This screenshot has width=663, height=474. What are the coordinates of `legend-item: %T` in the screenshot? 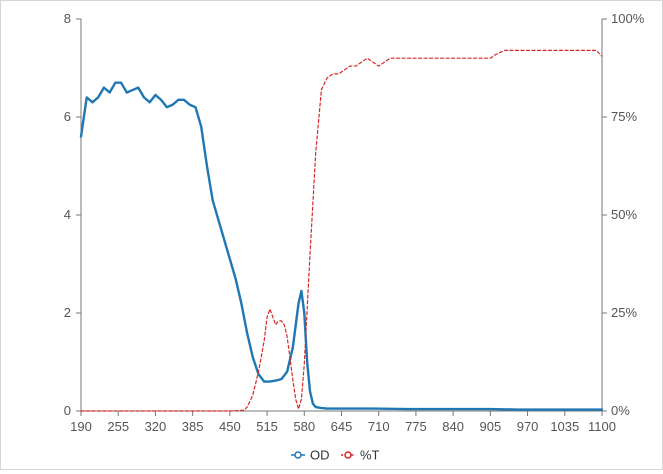 It's located at (360, 455).